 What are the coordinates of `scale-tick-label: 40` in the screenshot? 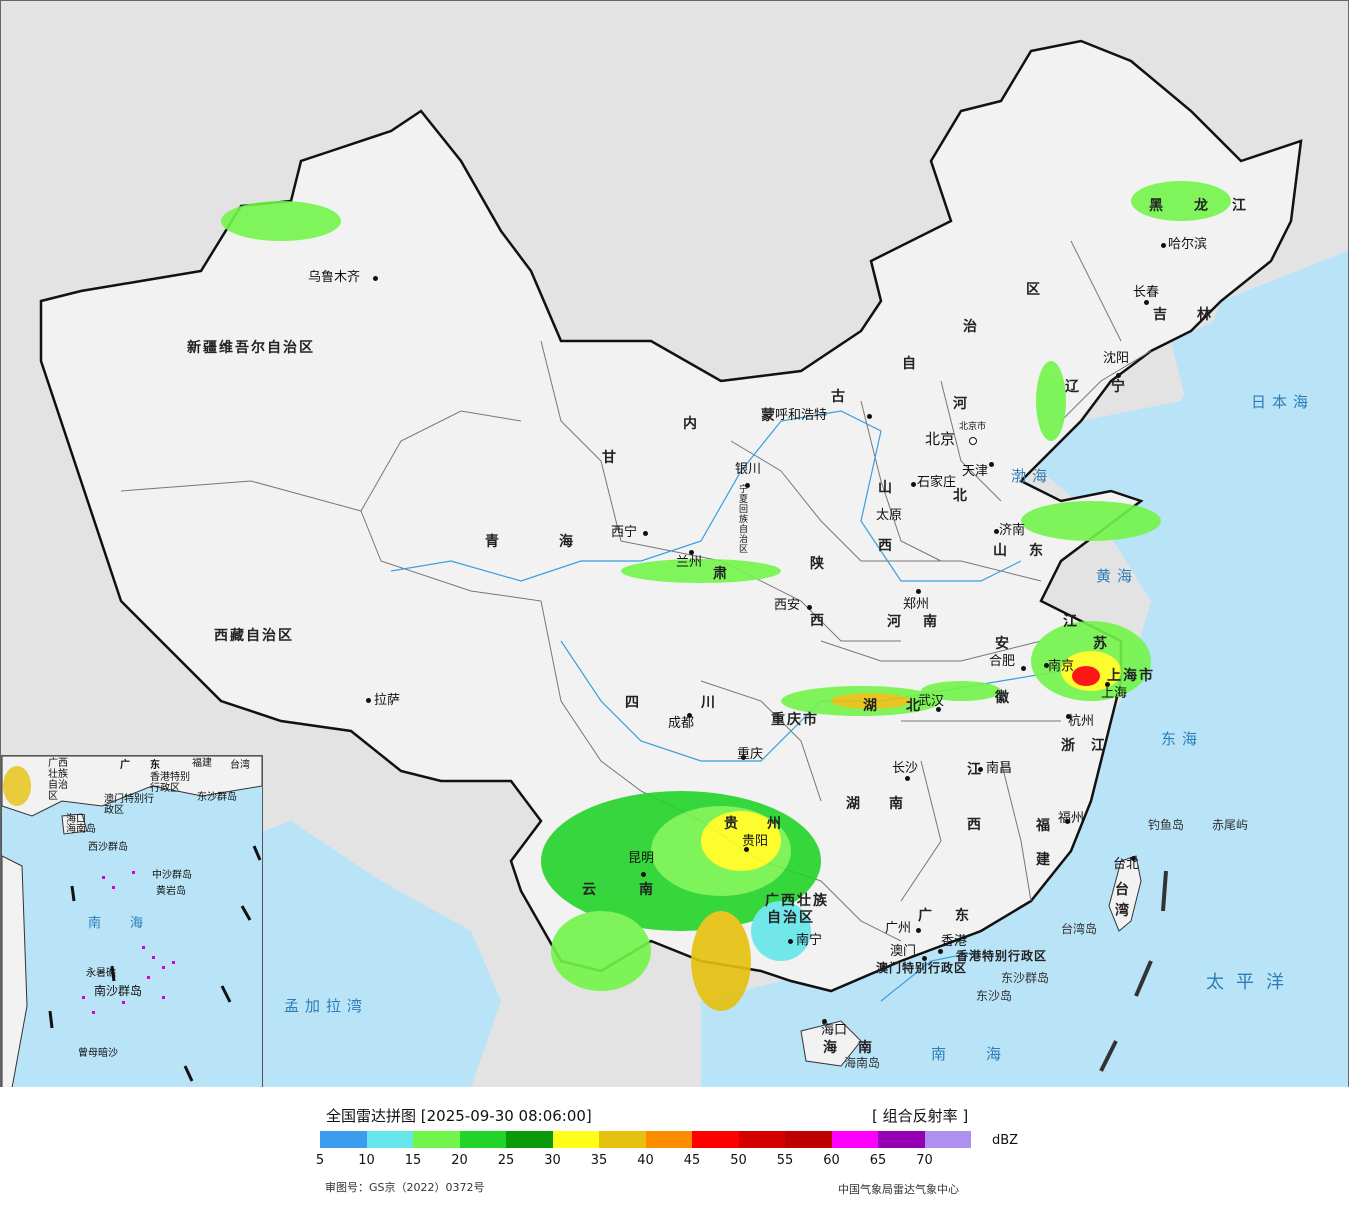 It's located at (645, 1160).